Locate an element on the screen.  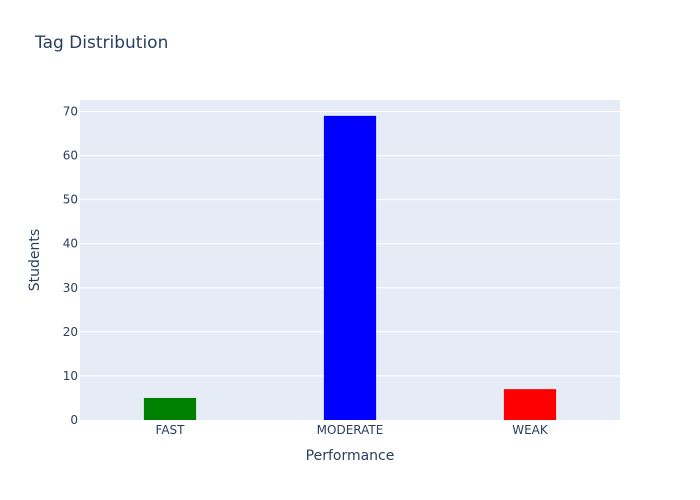
bar-fast is located at coordinates (170, 408).